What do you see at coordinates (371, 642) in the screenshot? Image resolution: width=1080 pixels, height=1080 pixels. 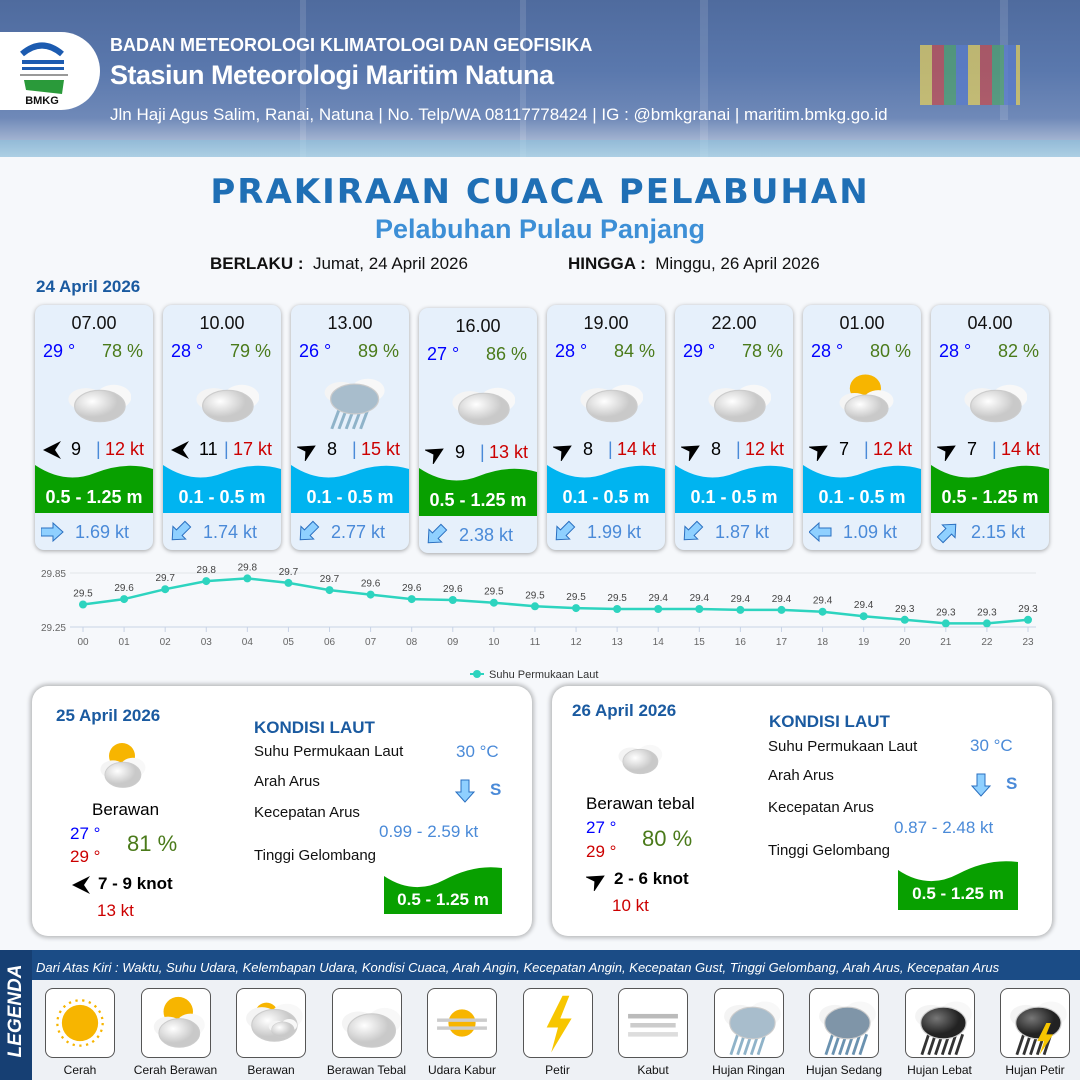 I see `x-tick-label: 07` at bounding box center [371, 642].